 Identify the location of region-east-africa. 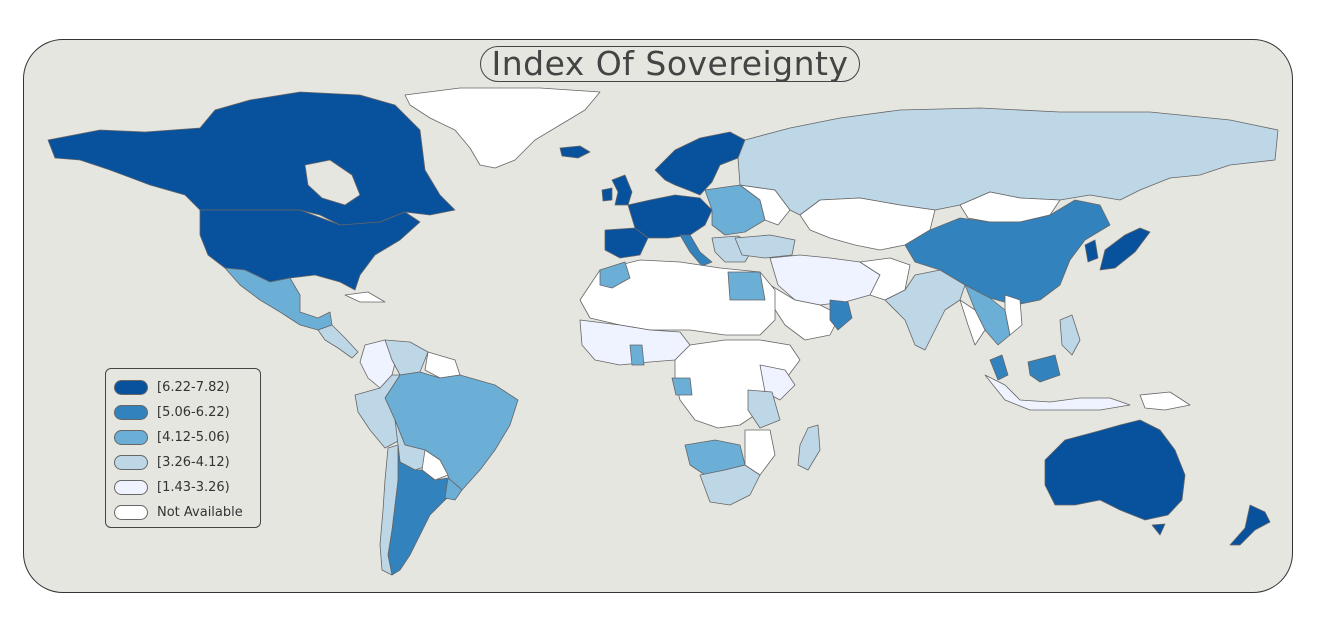
(777, 382).